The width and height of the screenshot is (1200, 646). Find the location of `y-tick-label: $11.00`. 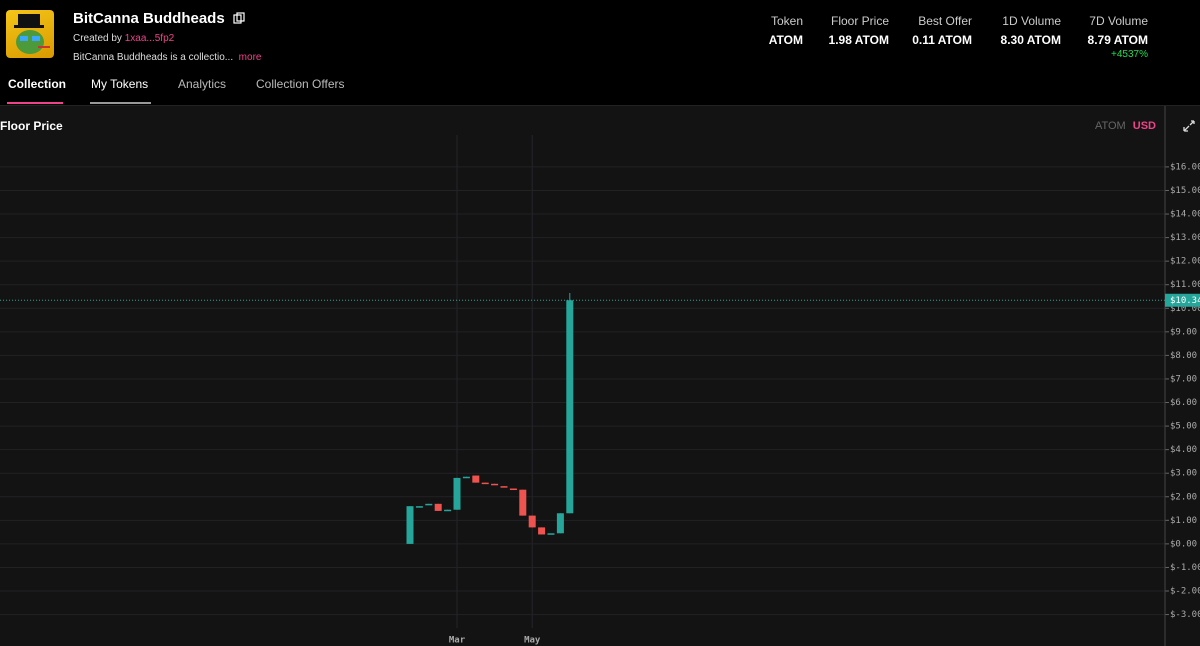

y-tick-label: $11.00 is located at coordinates (1185, 285).